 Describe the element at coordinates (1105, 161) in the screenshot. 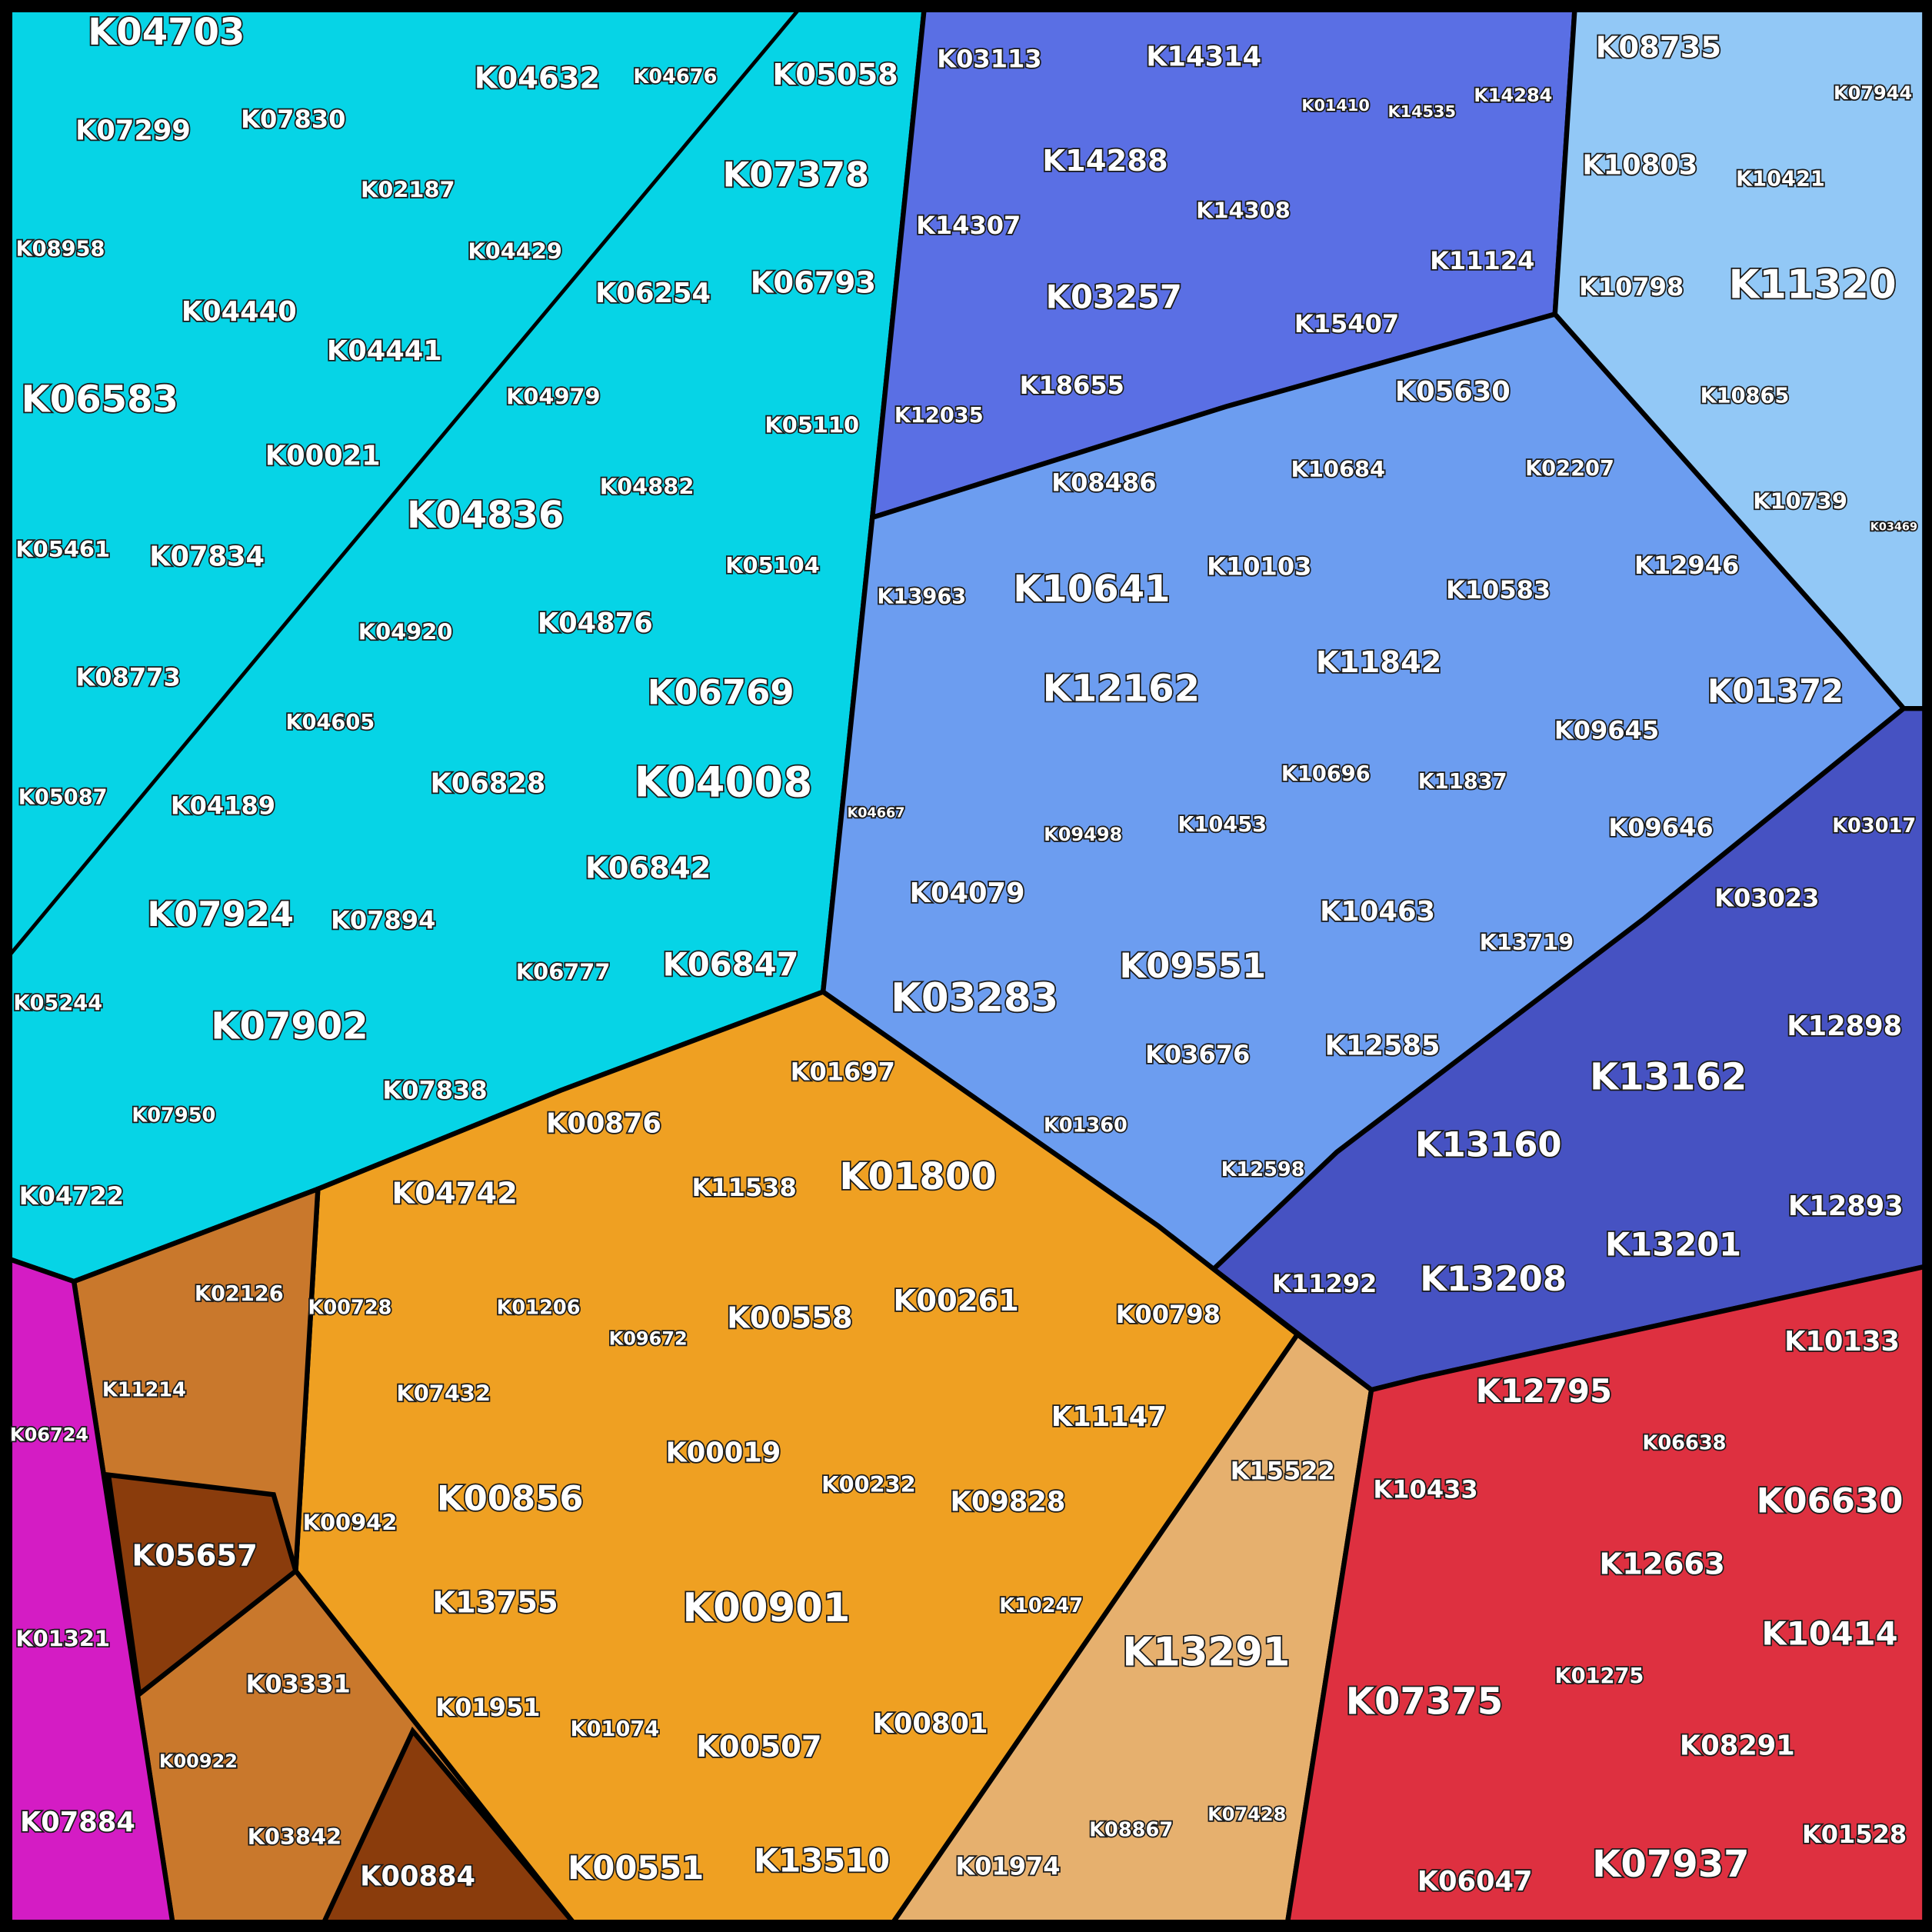

I see `cell-label: K14288` at that location.